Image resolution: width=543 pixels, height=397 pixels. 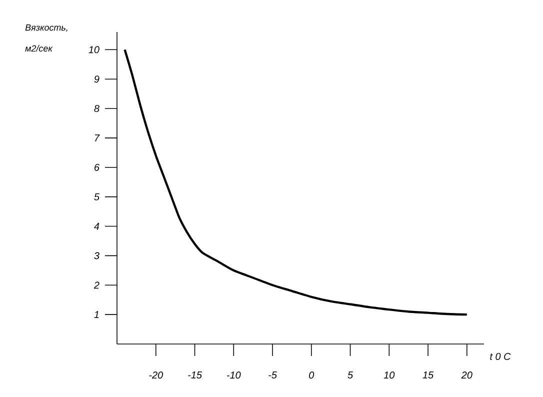 What do you see at coordinates (195, 375) in the screenshot?
I see `x-tick-label: -15` at bounding box center [195, 375].